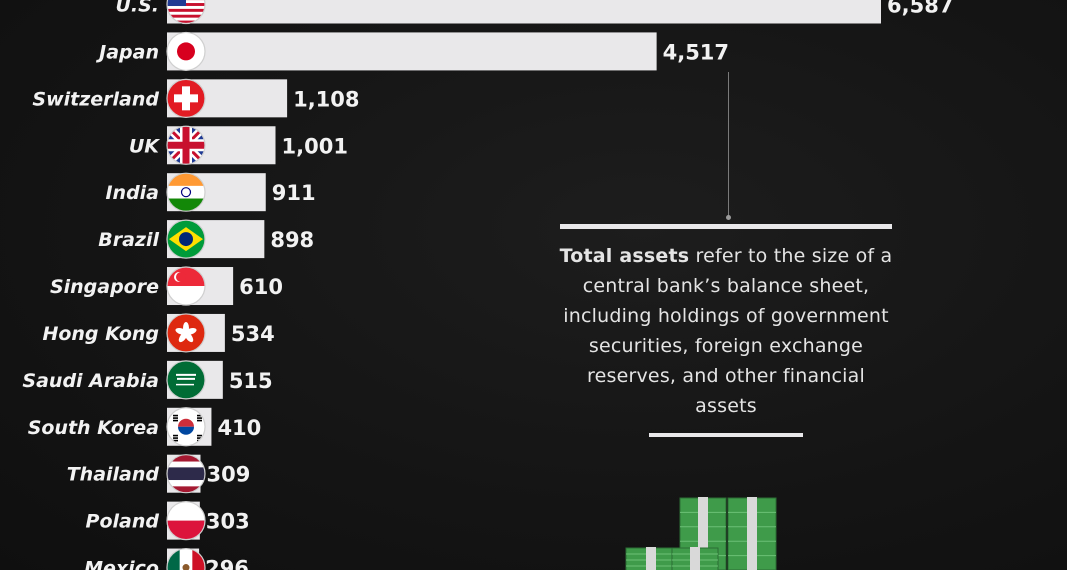 This screenshot has width=1067, height=570. I want to click on value-label: 296, so click(227, 563).